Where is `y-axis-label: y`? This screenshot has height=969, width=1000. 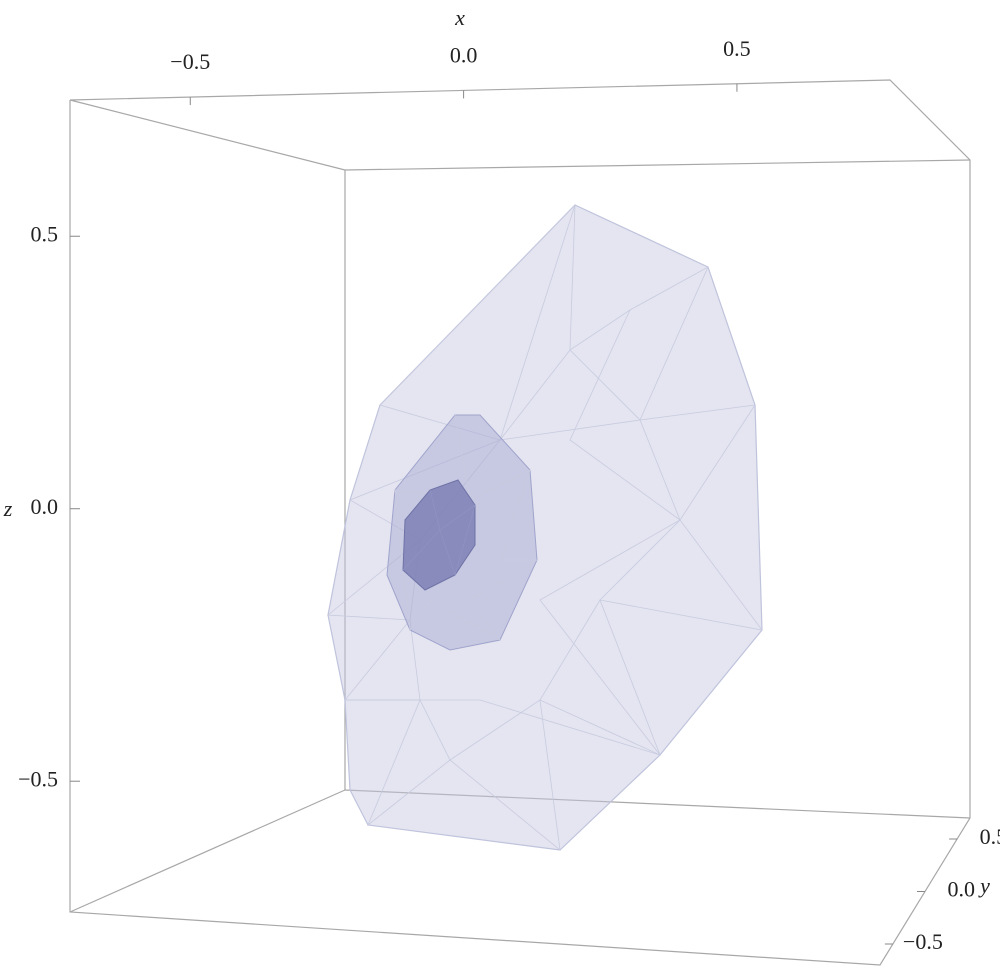 y-axis-label: y is located at coordinates (984, 885).